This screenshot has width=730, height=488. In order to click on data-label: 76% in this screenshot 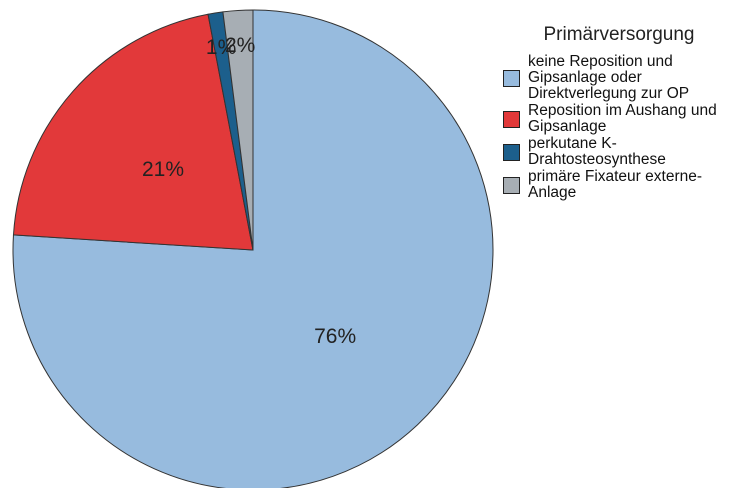, I will do `click(335, 336)`.